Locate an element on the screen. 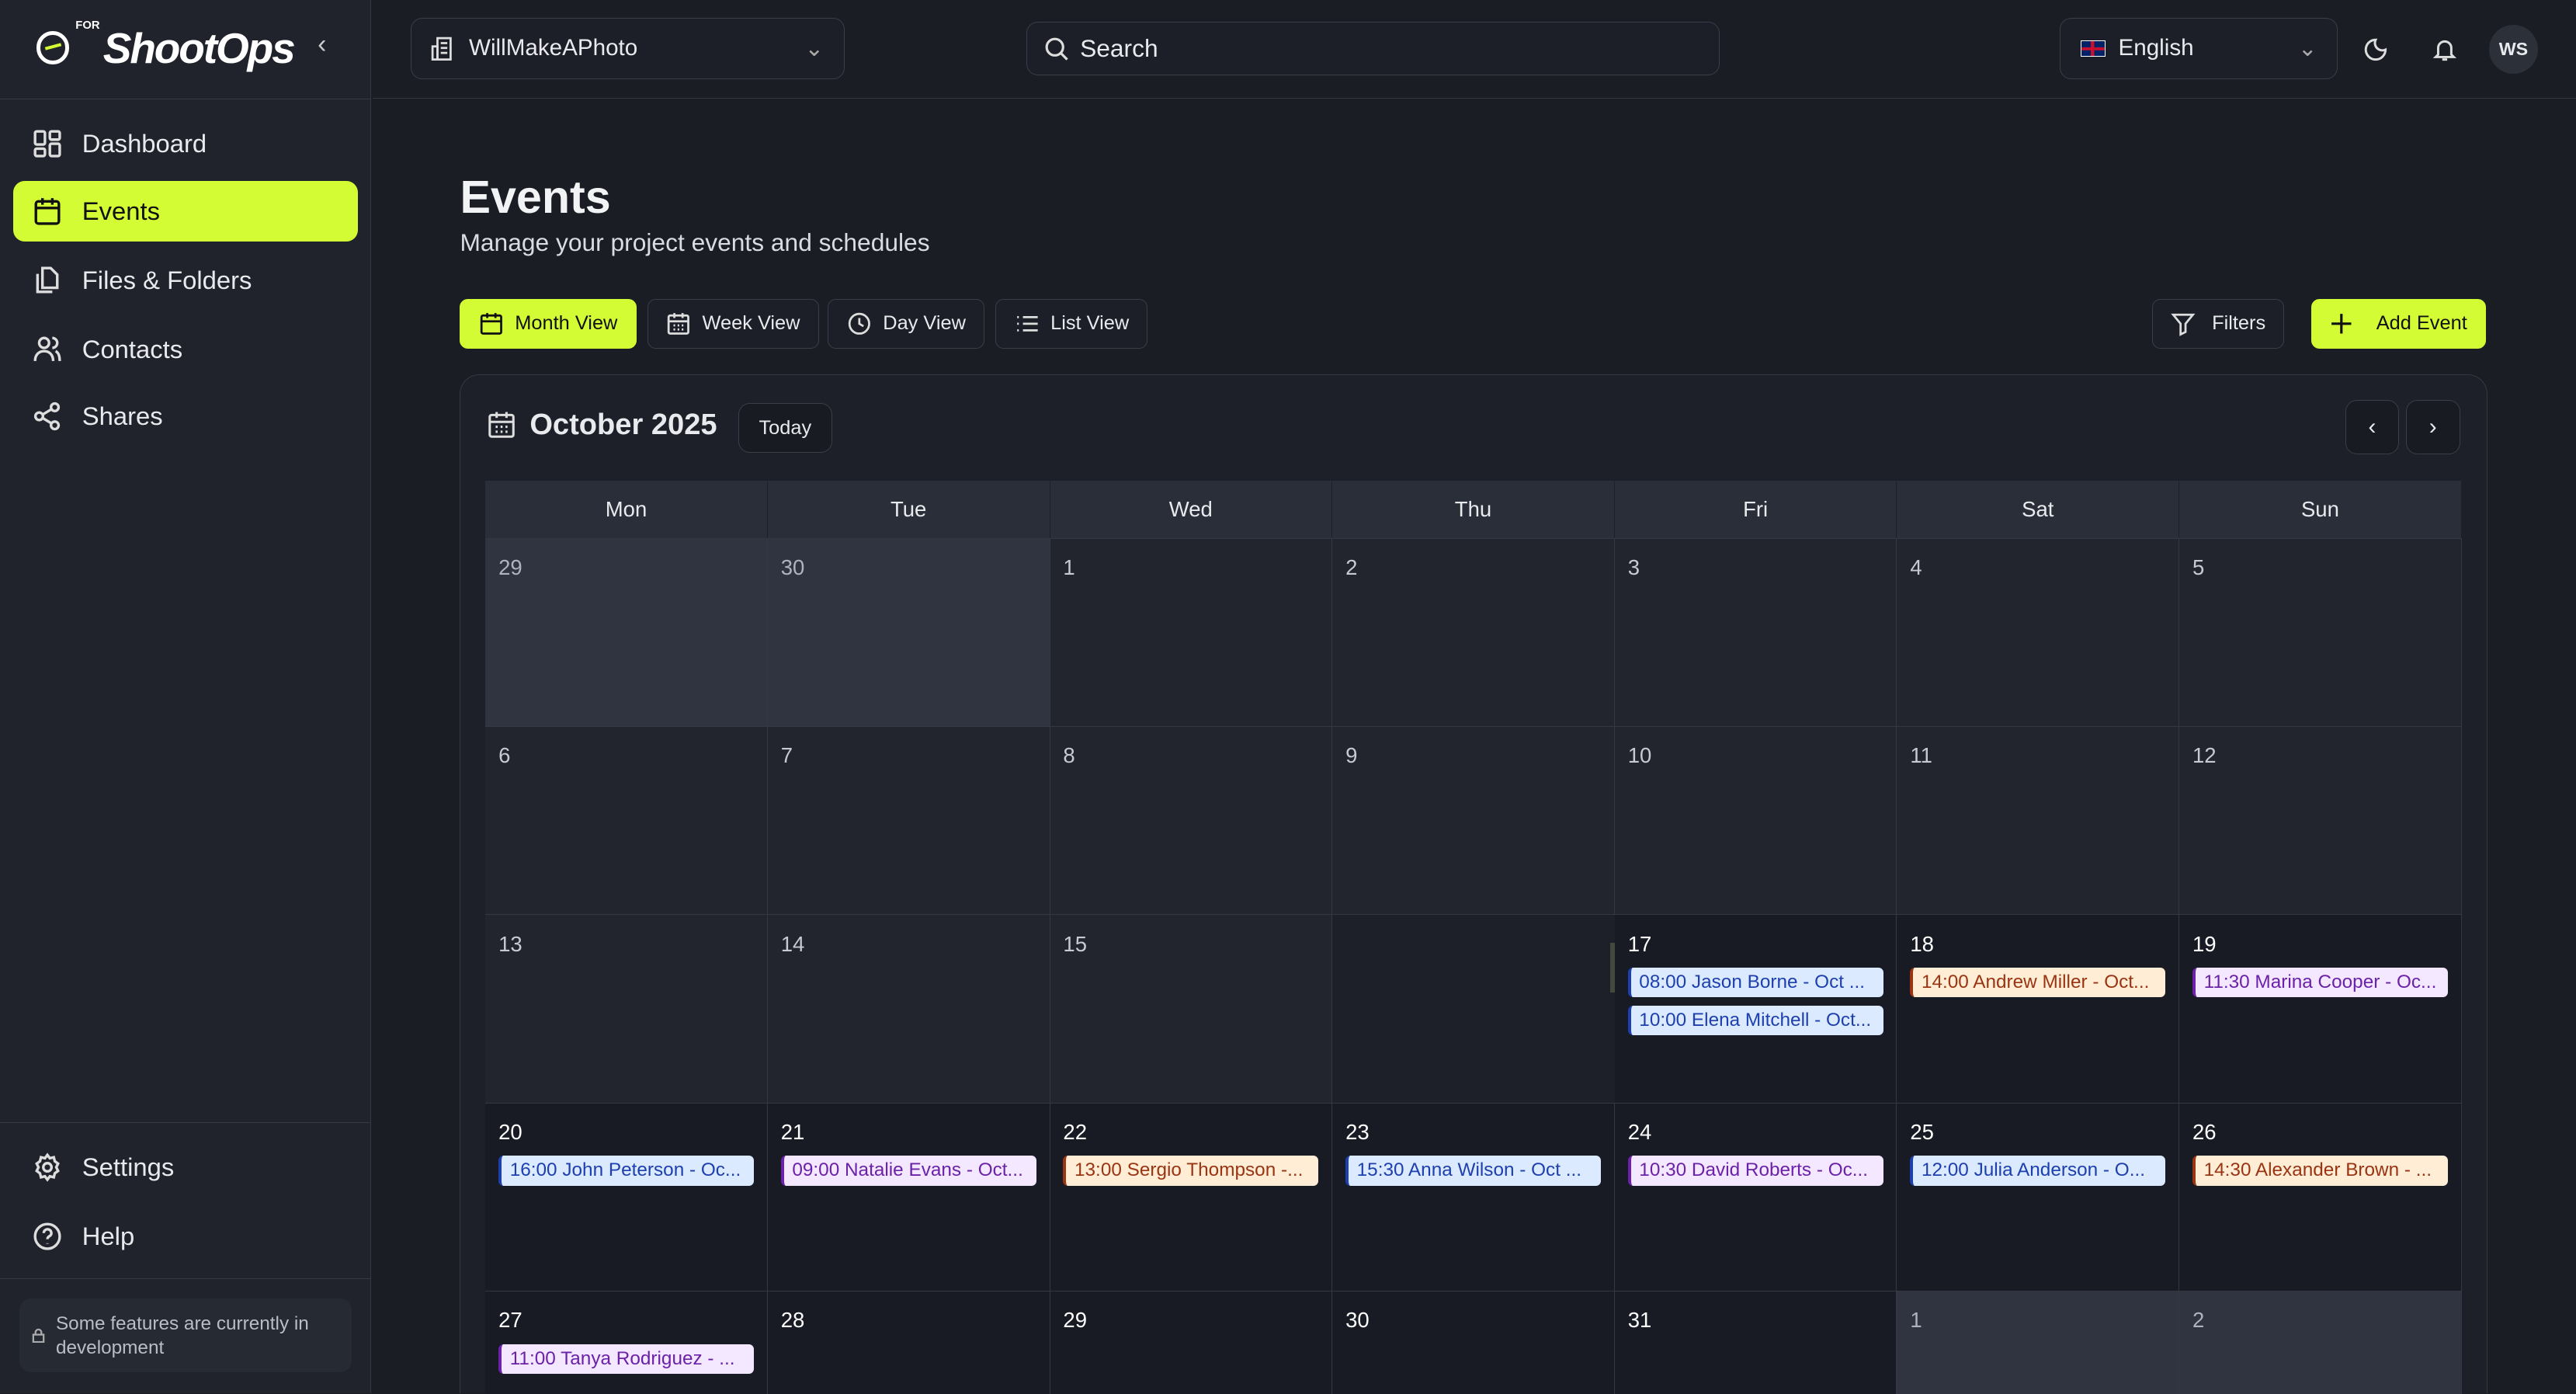 Image resolution: width=2576 pixels, height=1394 pixels. weekday-mon: Mon is located at coordinates (626, 509).